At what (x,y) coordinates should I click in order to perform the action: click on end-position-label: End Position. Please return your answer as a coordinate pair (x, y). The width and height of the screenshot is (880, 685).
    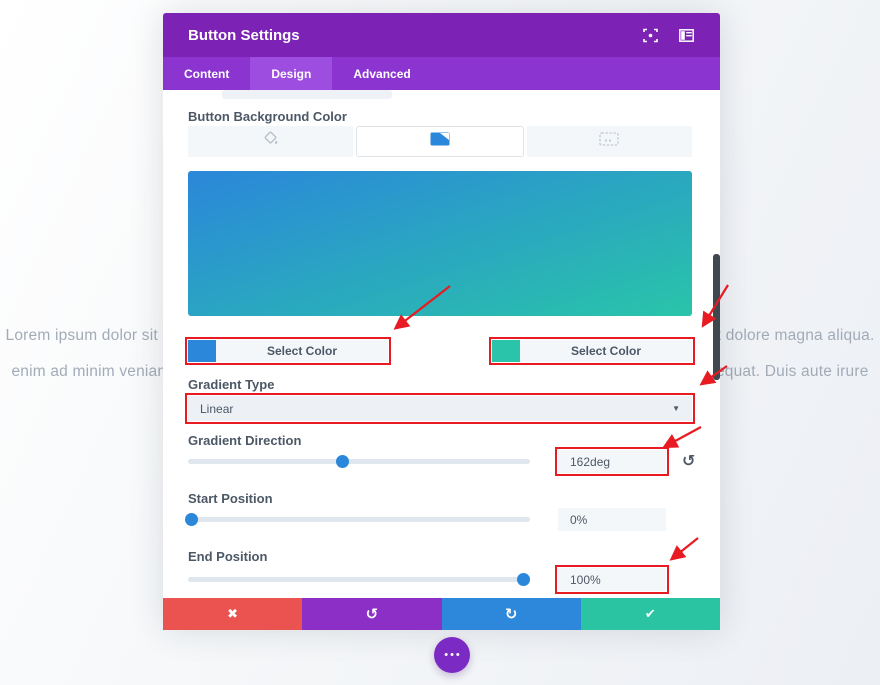
    Looking at the image, I should click on (228, 556).